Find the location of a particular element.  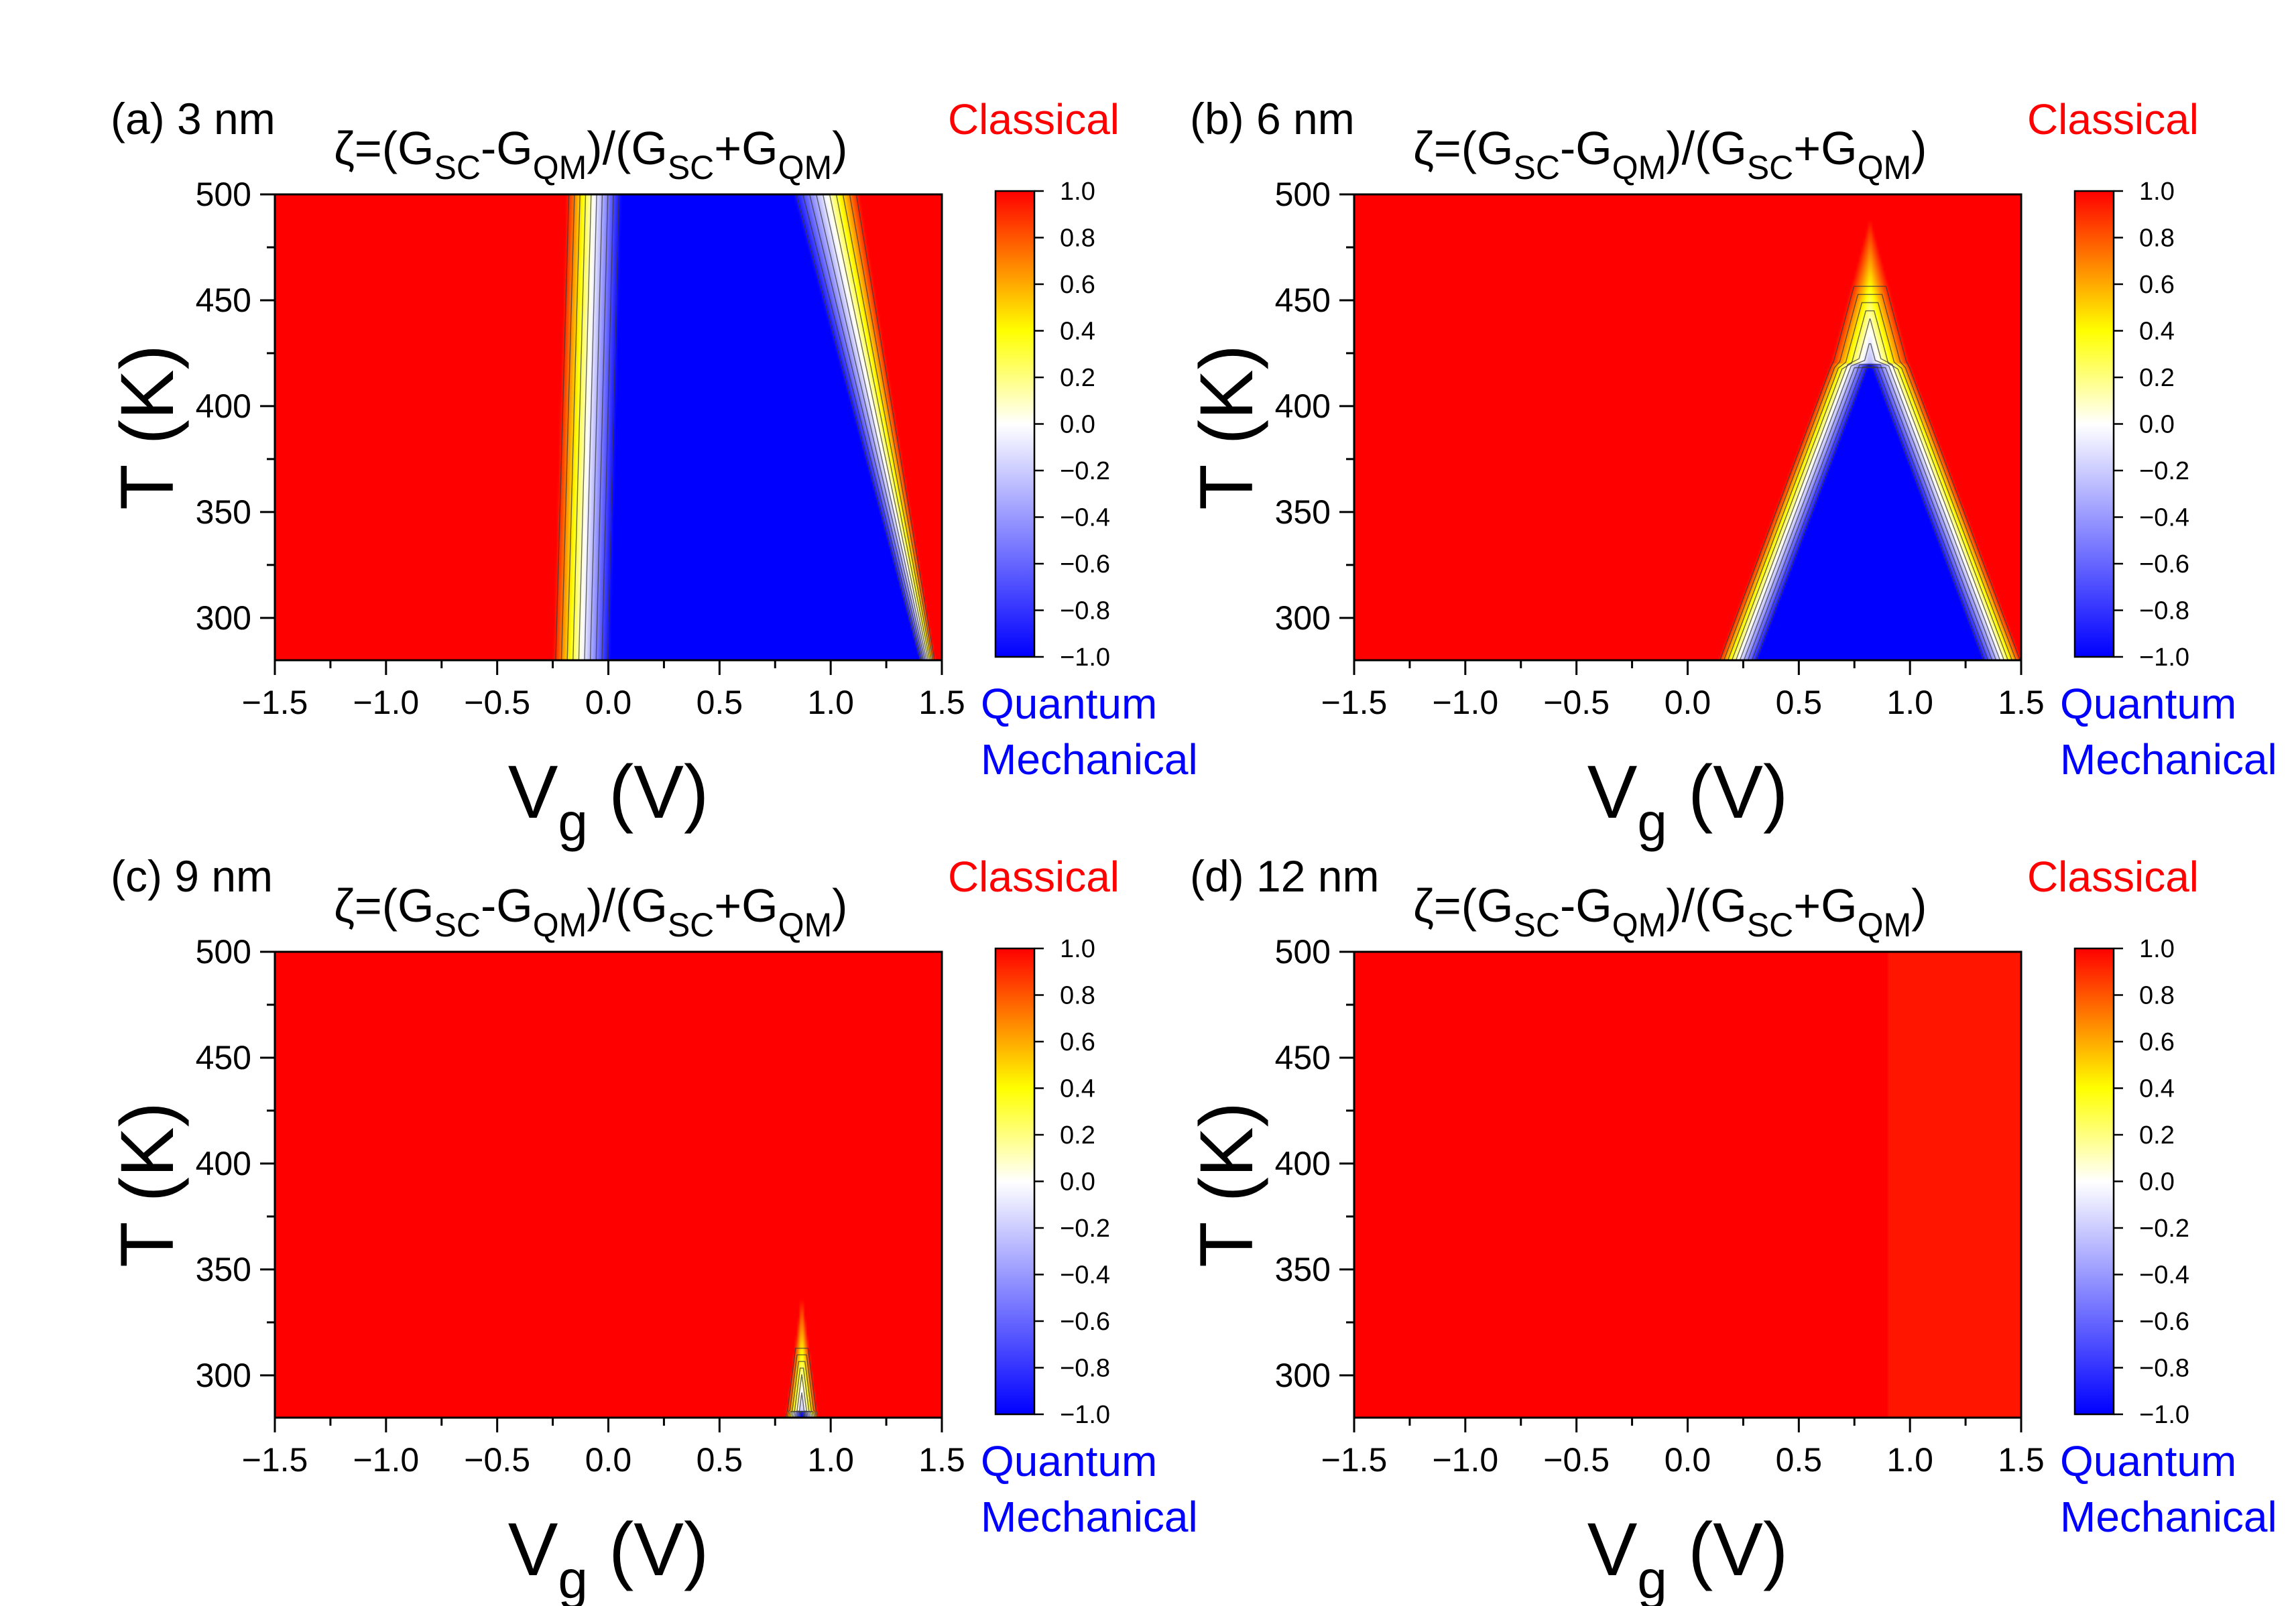

x-label-unit: (V) is located at coordinates (648, 1549).